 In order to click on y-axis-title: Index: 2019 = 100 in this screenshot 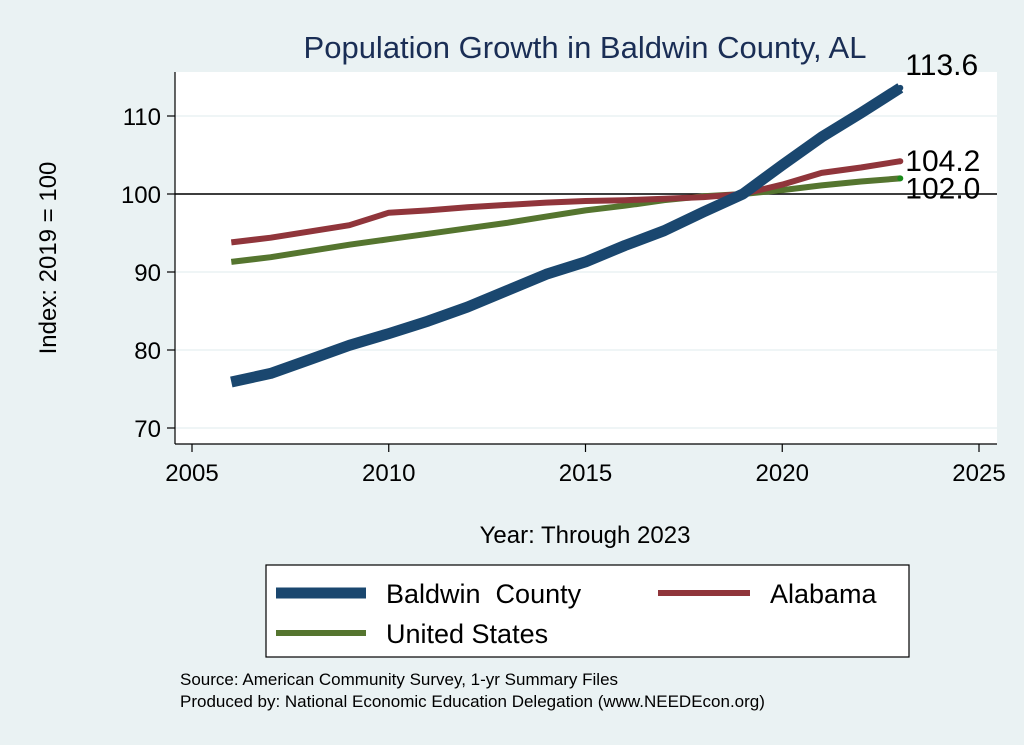, I will do `click(48, 258)`.